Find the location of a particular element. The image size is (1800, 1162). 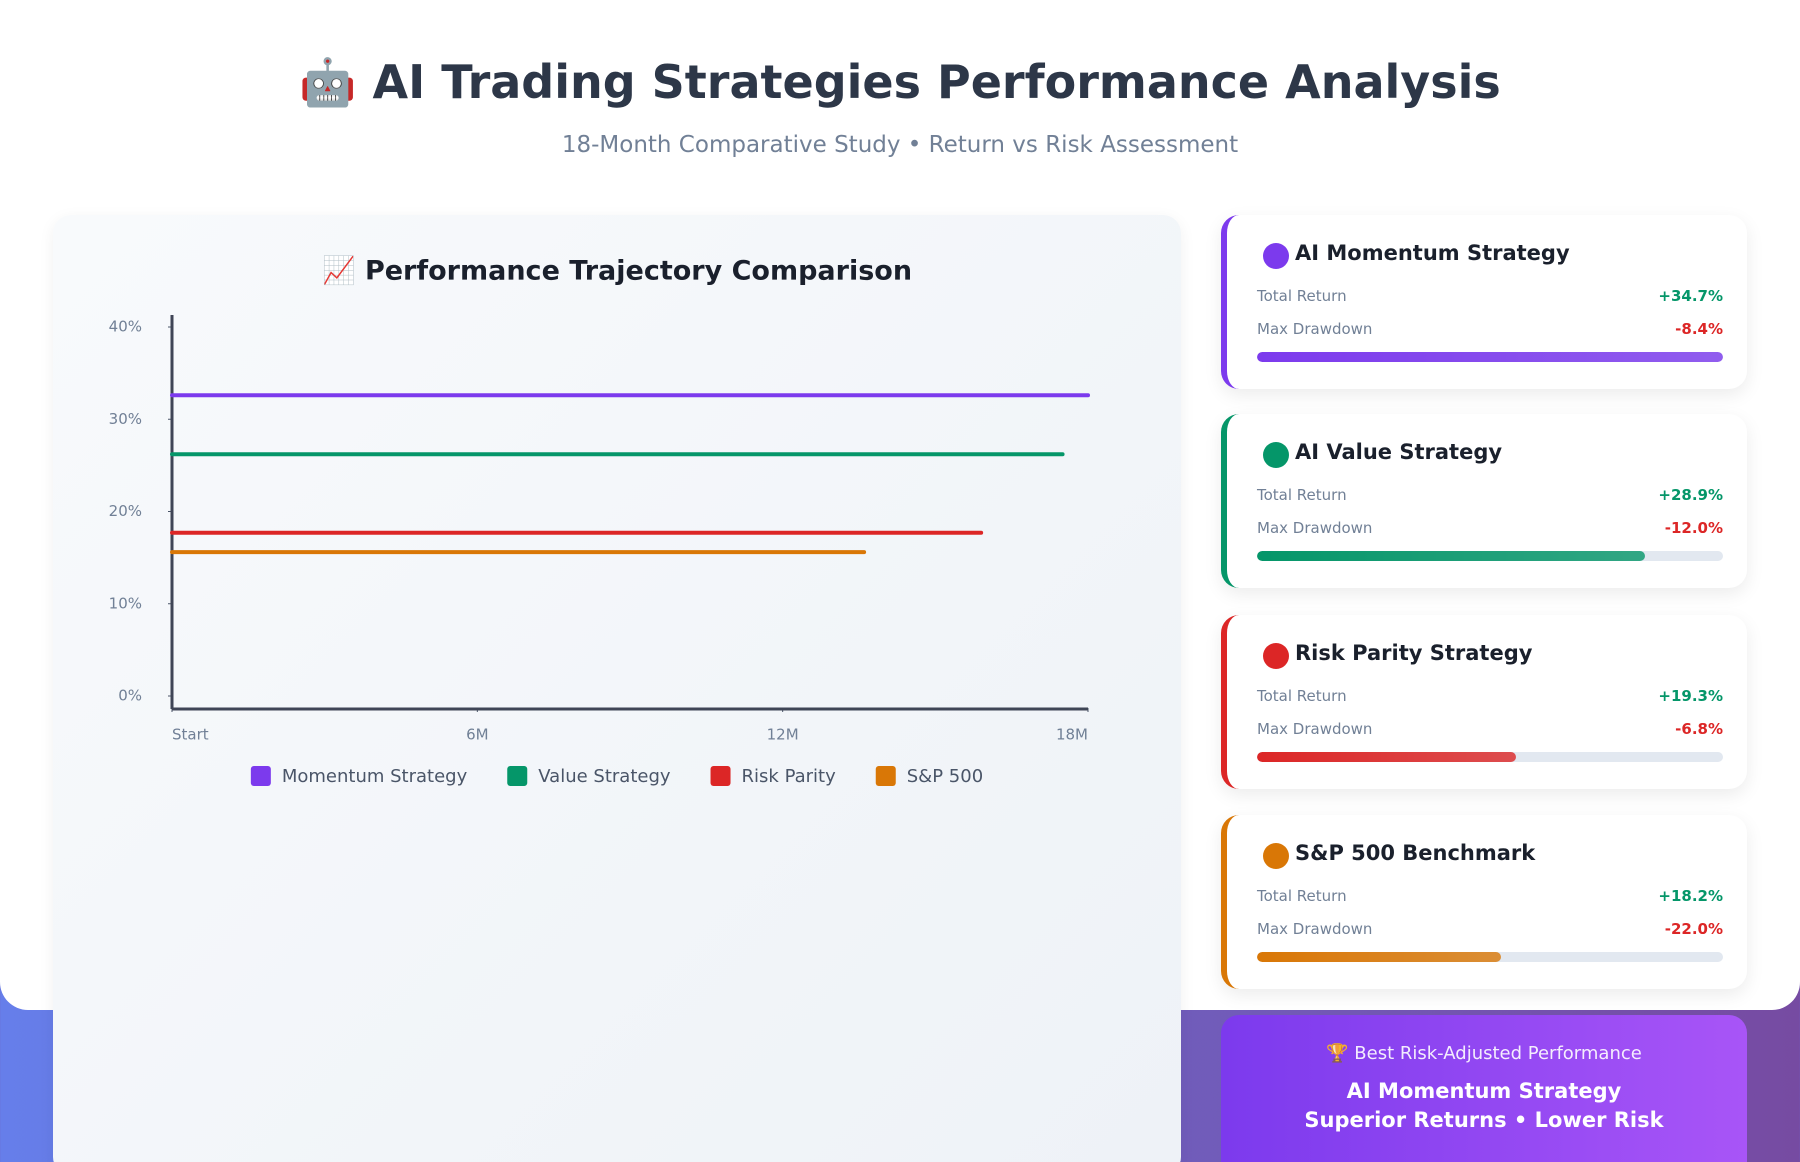

banner-label: 🏆 Best Risk-Adjusted Performance is located at coordinates (1484, 1053).